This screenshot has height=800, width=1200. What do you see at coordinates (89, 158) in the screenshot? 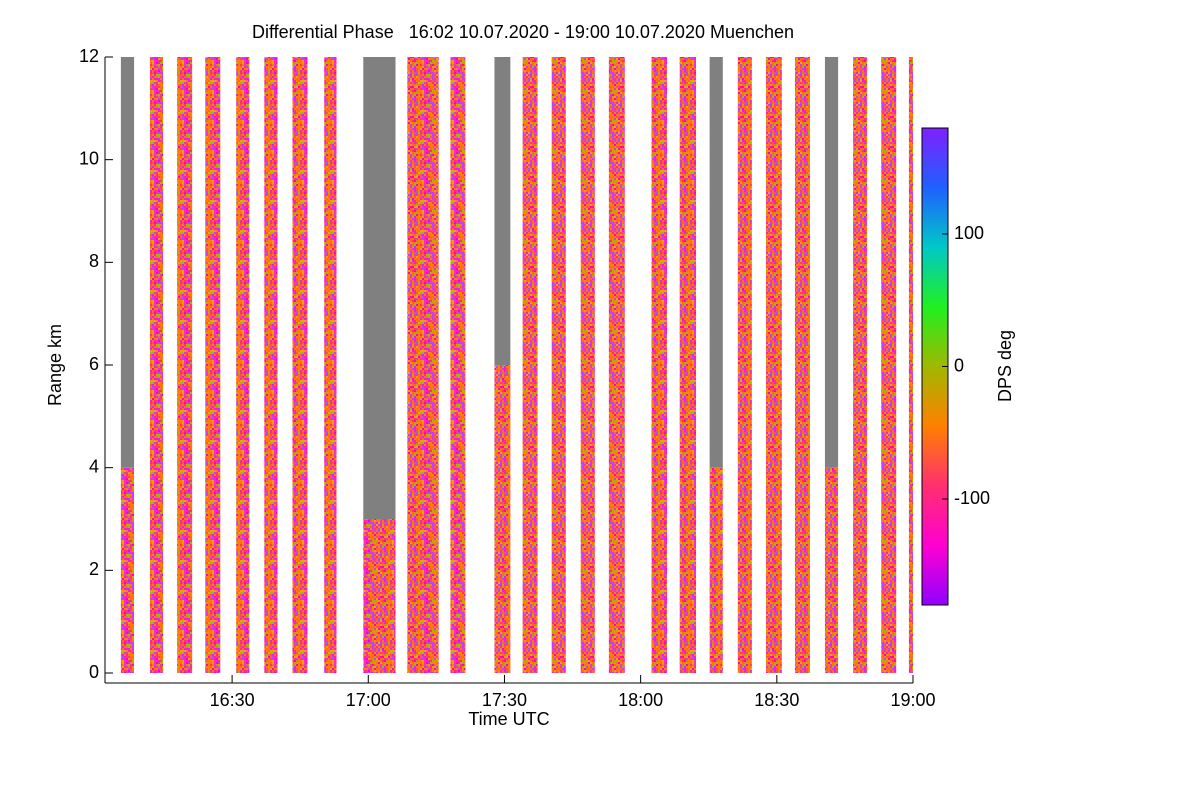
I see `y-tick-label: 10` at bounding box center [89, 158].